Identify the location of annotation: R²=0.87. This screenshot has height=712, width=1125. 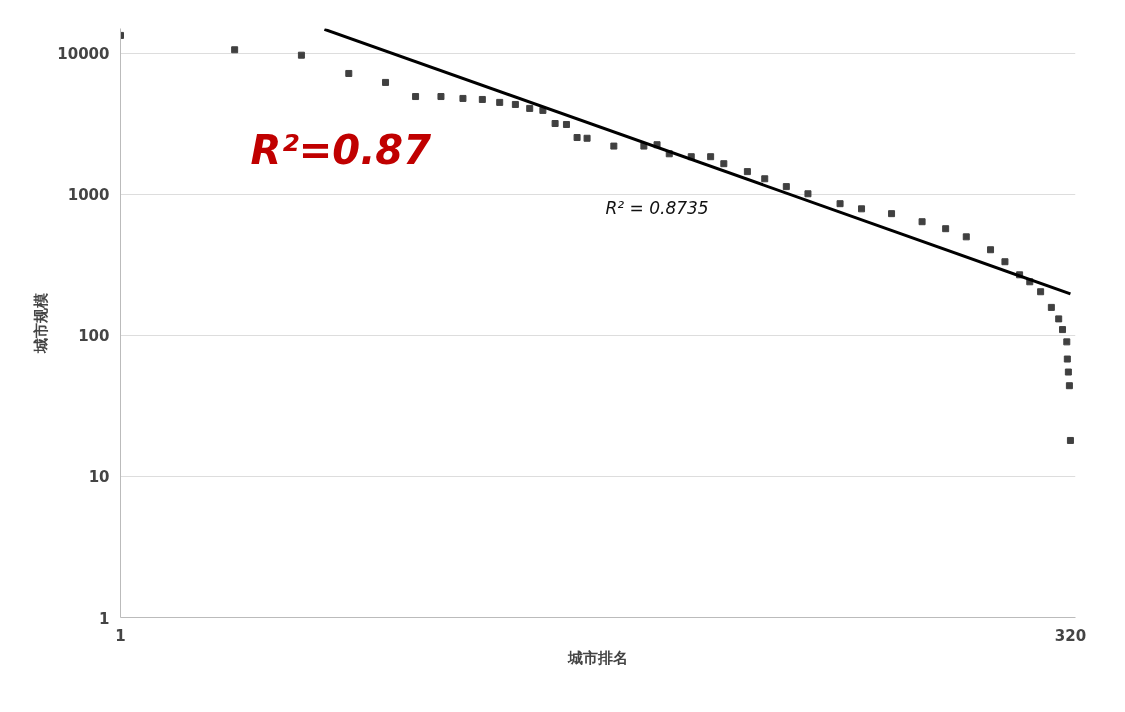
(341, 149).